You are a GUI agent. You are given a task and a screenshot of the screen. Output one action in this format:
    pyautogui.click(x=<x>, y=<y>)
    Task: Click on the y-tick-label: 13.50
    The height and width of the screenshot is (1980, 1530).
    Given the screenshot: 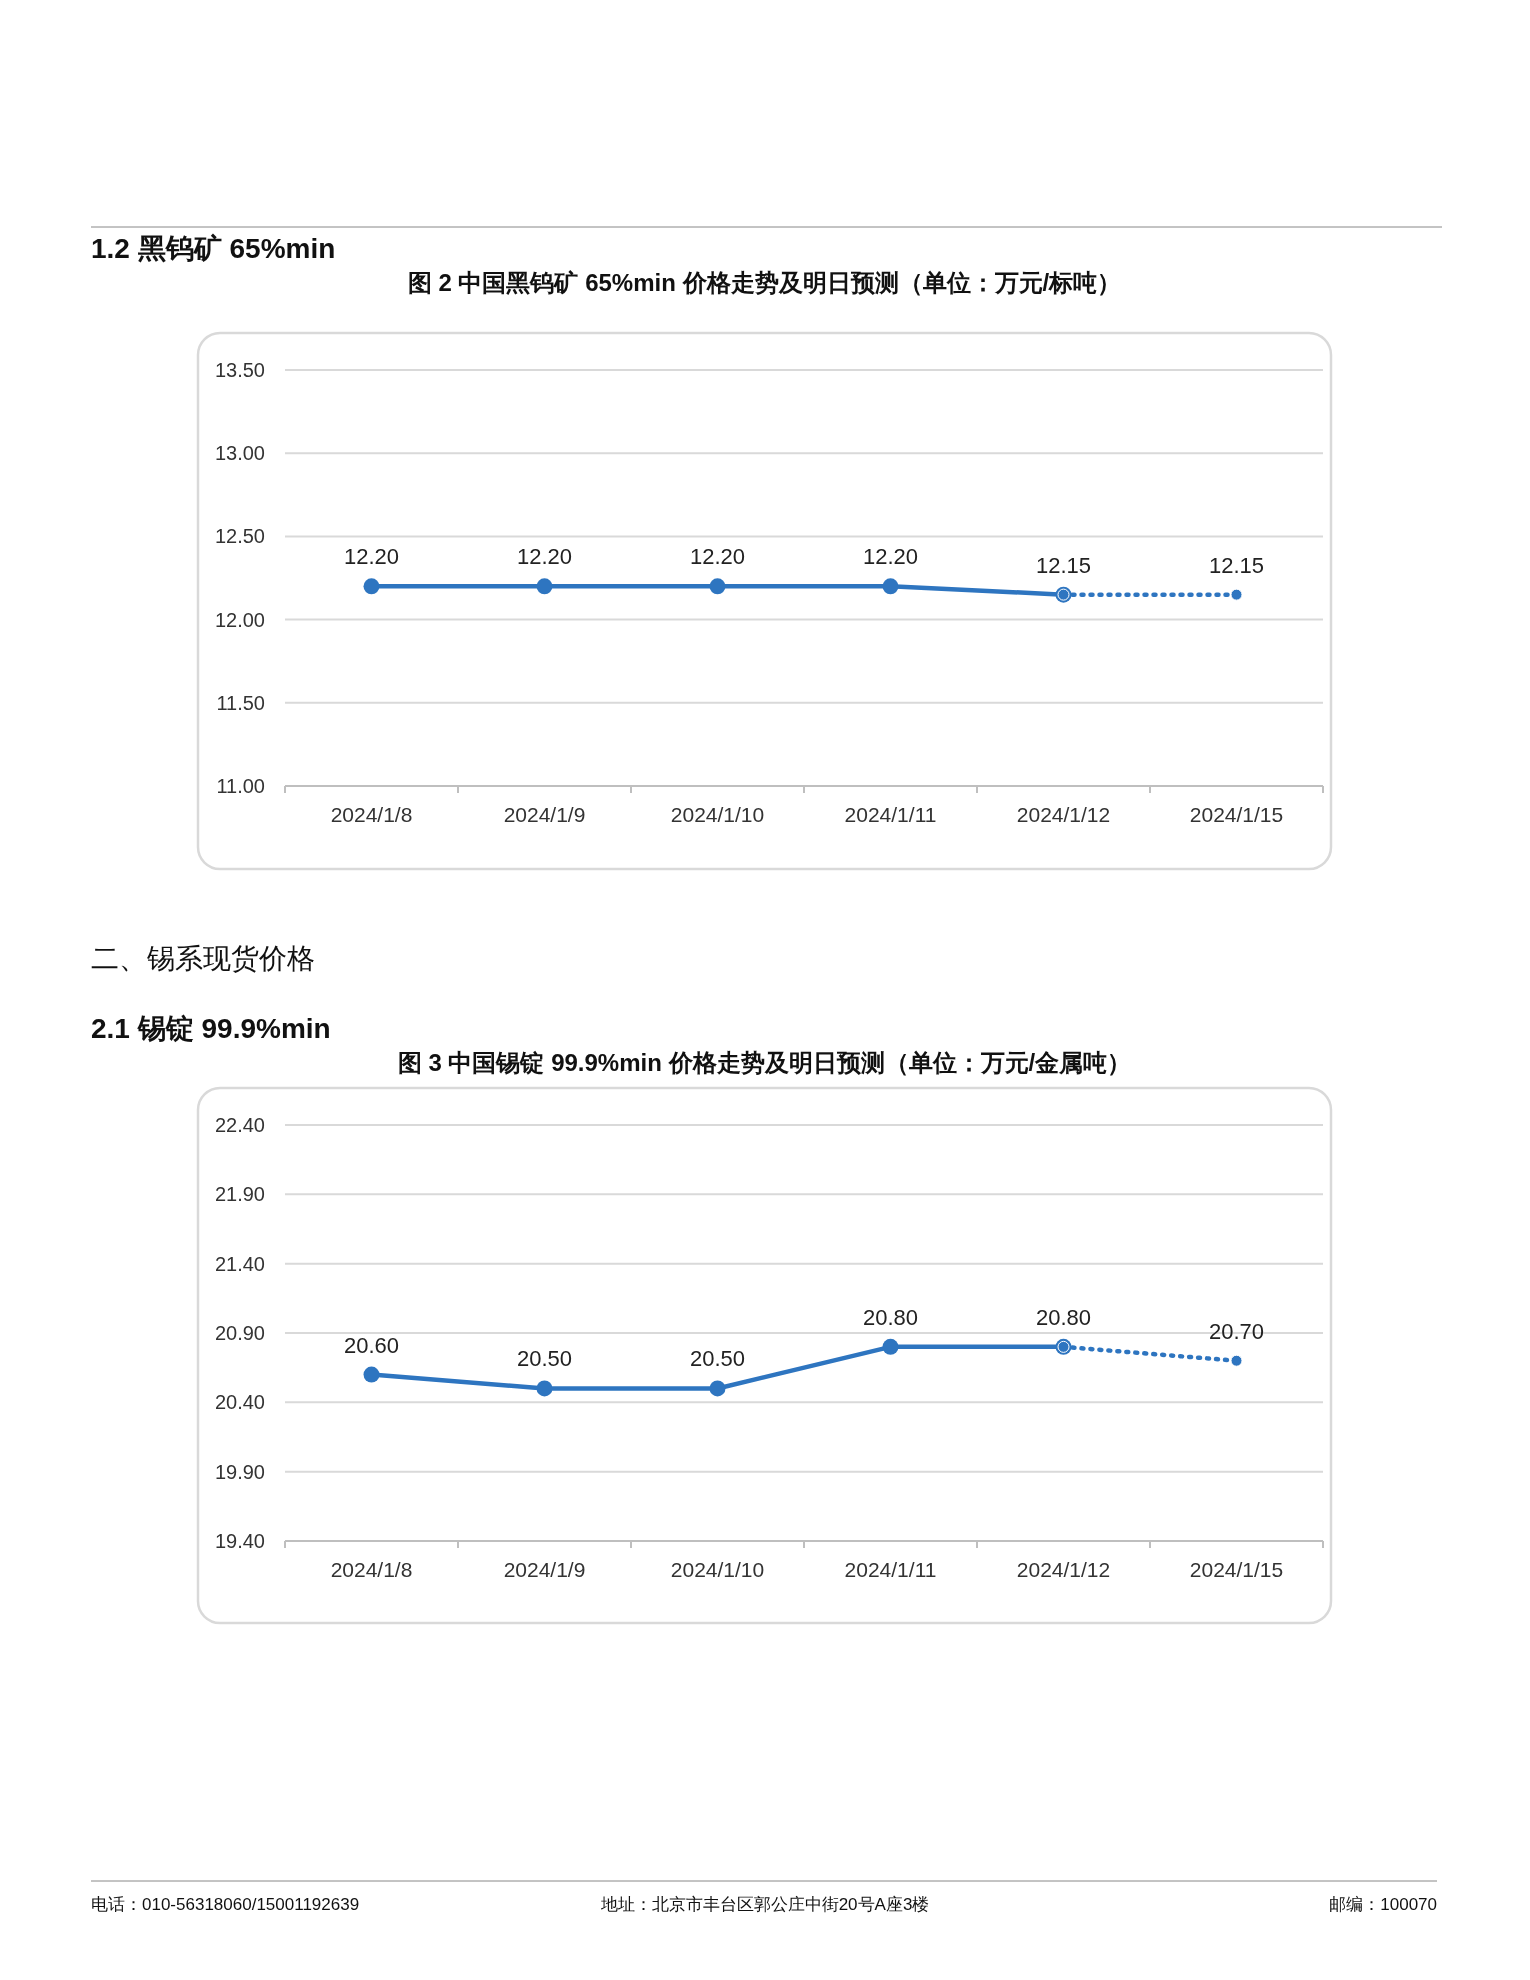 What is the action you would take?
    pyautogui.click(x=239, y=370)
    